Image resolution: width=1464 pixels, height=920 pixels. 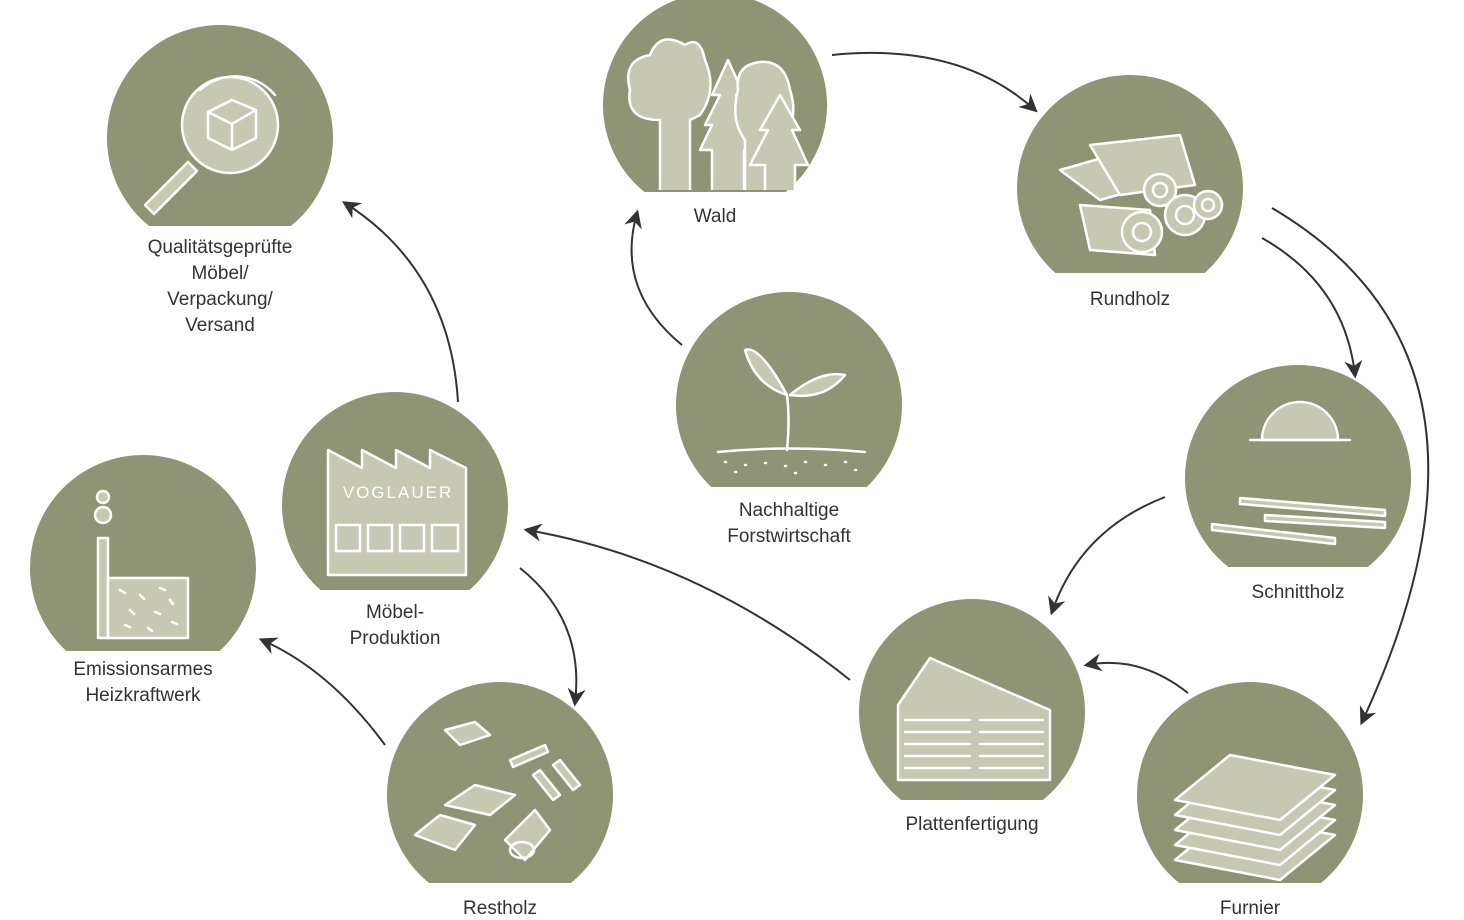 What do you see at coordinates (220, 273) in the screenshot?
I see `node-label: Möbel/` at bounding box center [220, 273].